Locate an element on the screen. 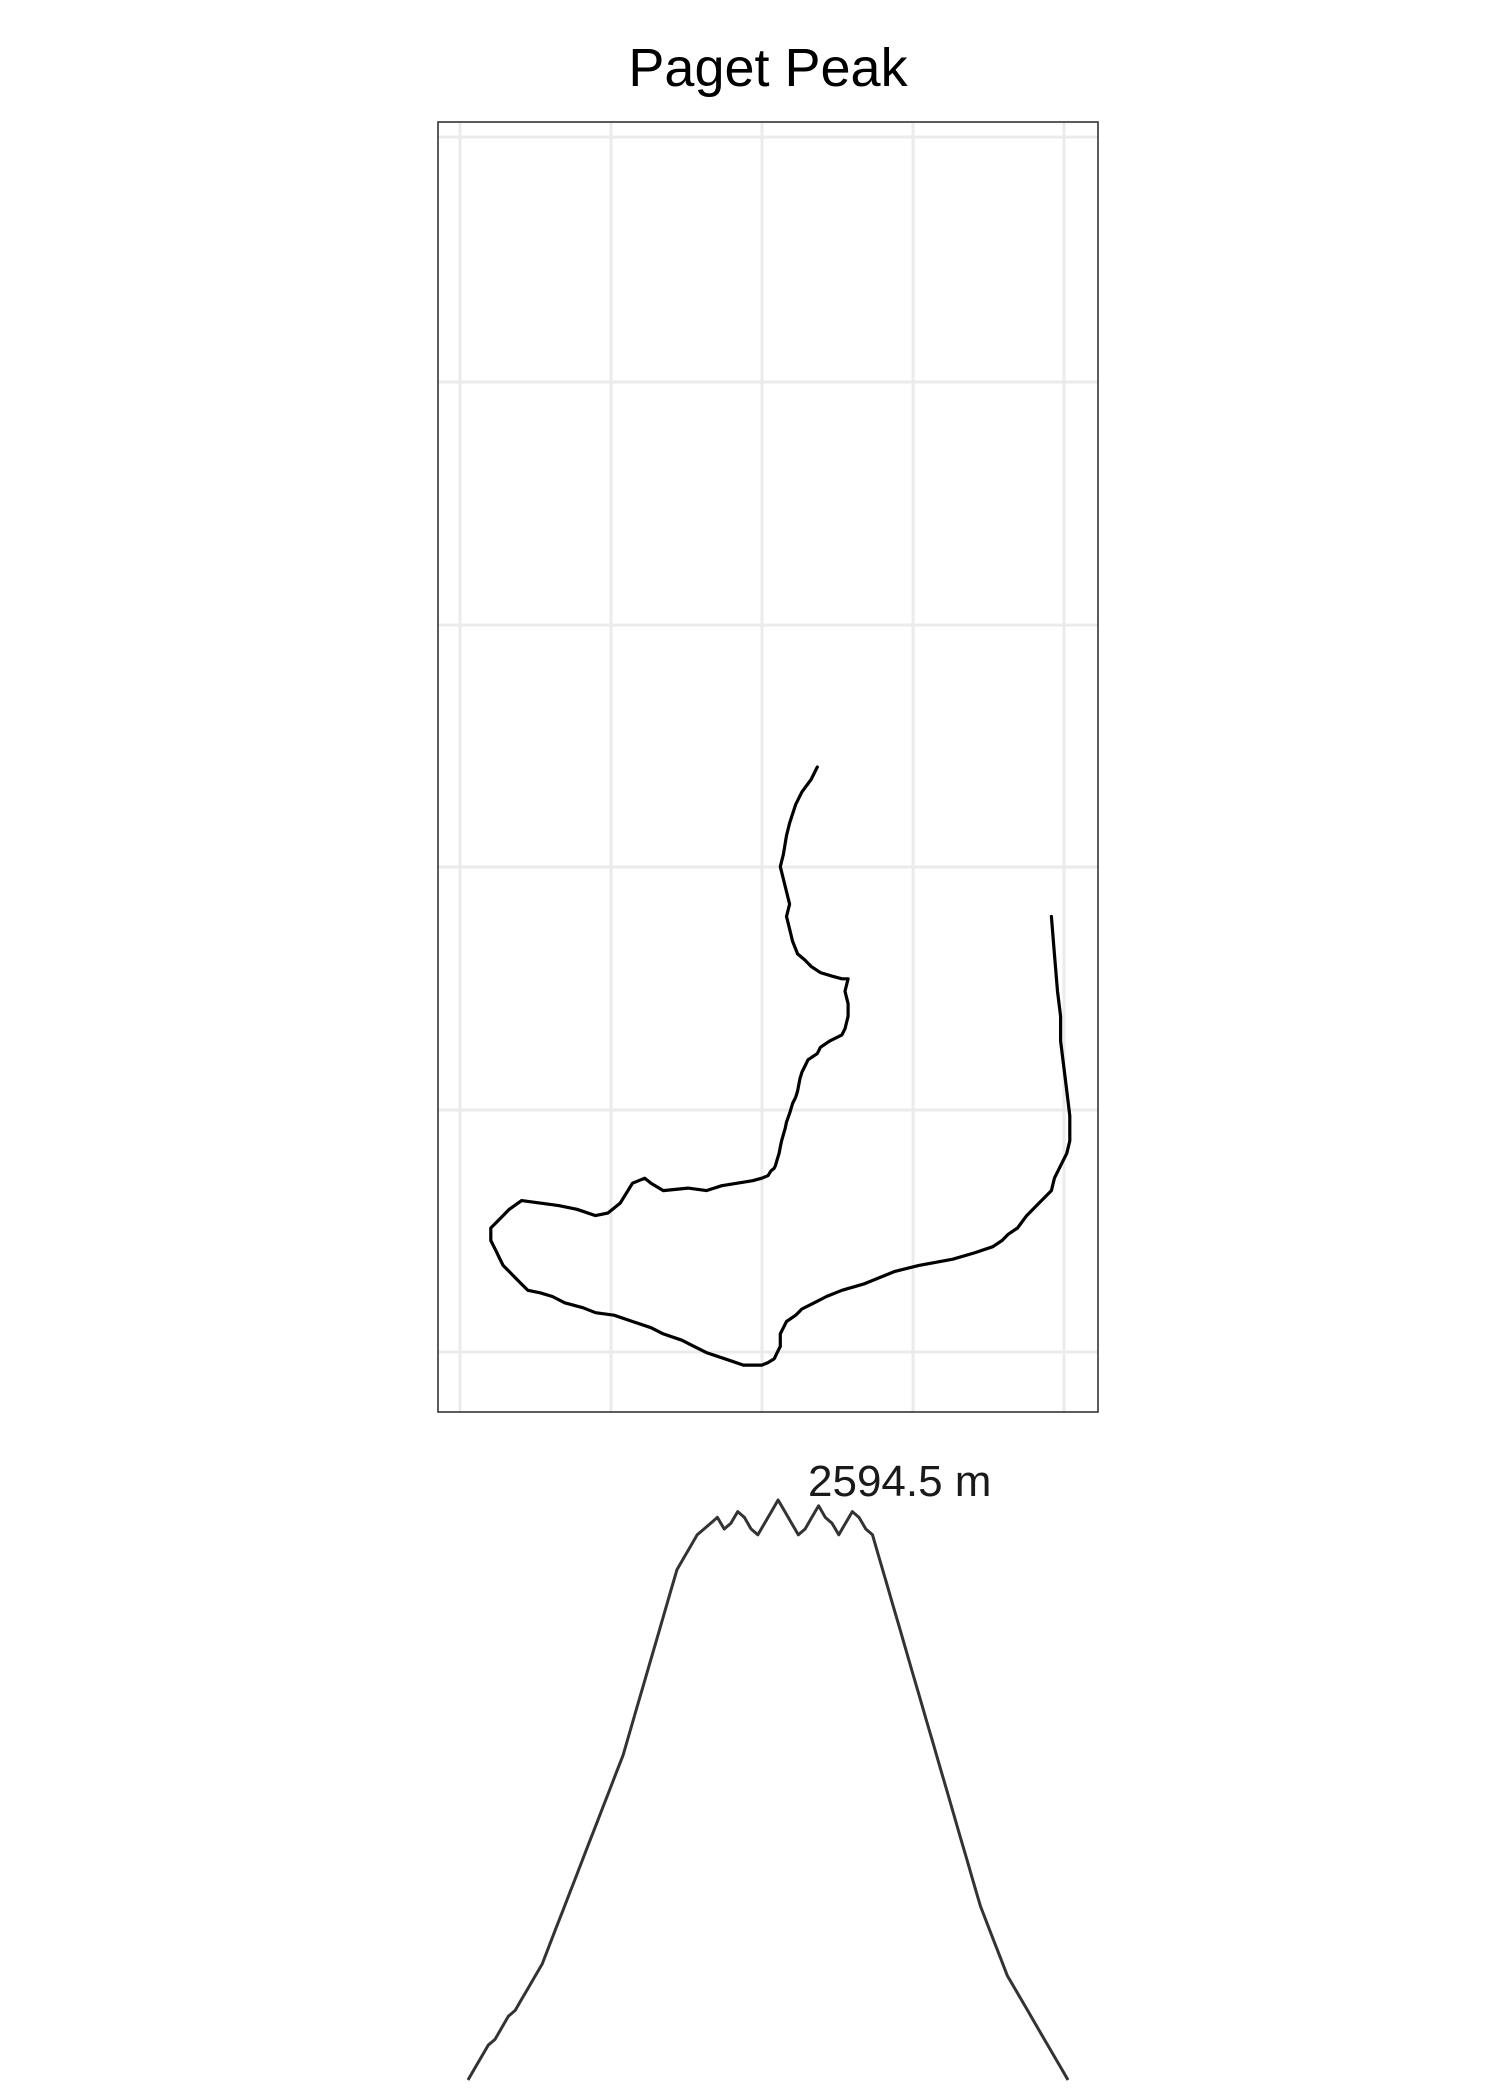 Image resolution: width=1500 pixels, height=2100 pixels. elevation-profile-panel: 2594.5 m is located at coordinates (768, 1769).